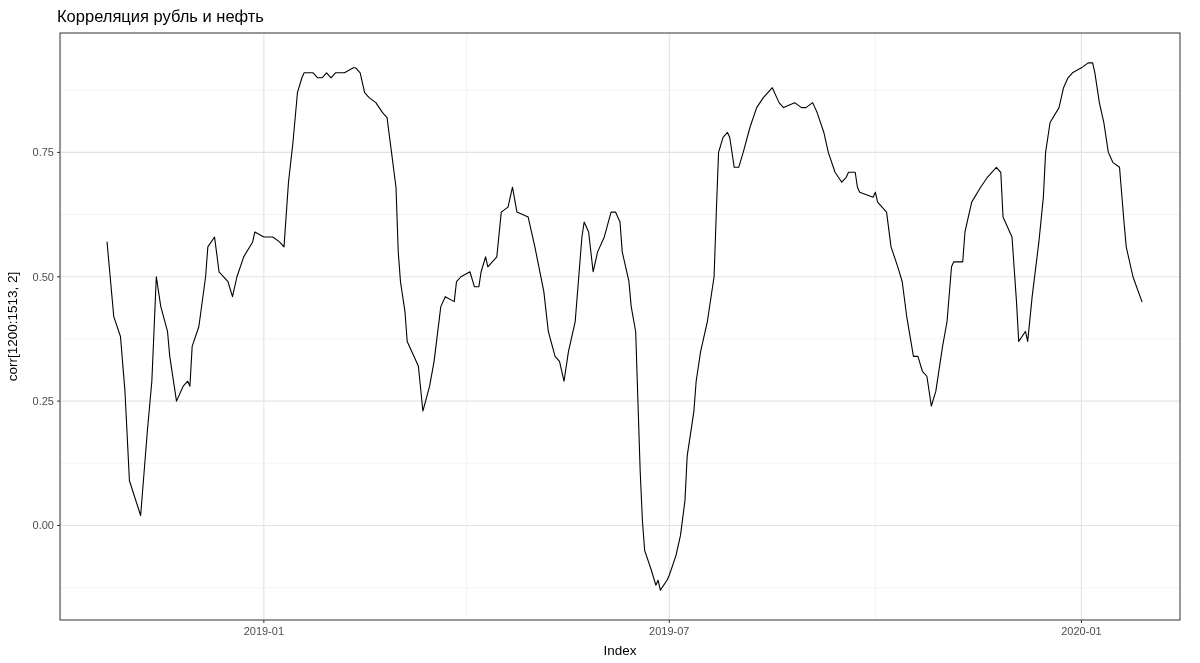 The height and width of the screenshot is (663, 1200). I want to click on y-tick-label: 0.00, so click(43, 525).